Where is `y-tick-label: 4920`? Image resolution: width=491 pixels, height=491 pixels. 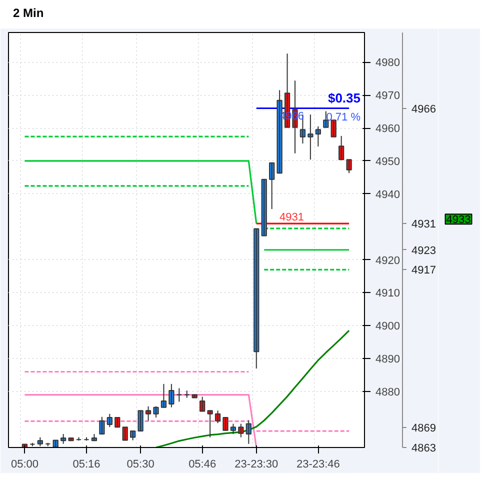
y-tick-label: 4920 is located at coordinates (388, 260).